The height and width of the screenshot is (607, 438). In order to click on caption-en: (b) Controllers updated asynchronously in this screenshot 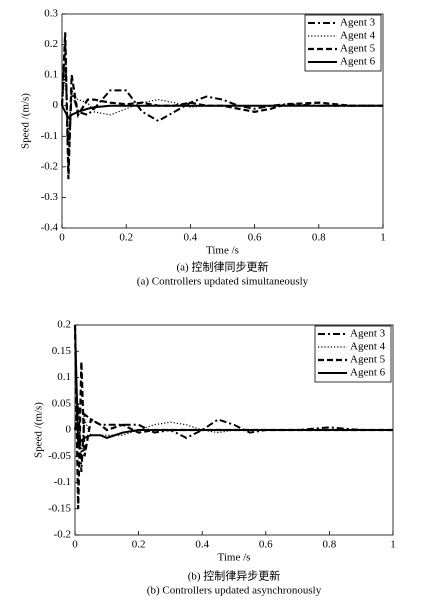, I will do `click(234, 591)`.